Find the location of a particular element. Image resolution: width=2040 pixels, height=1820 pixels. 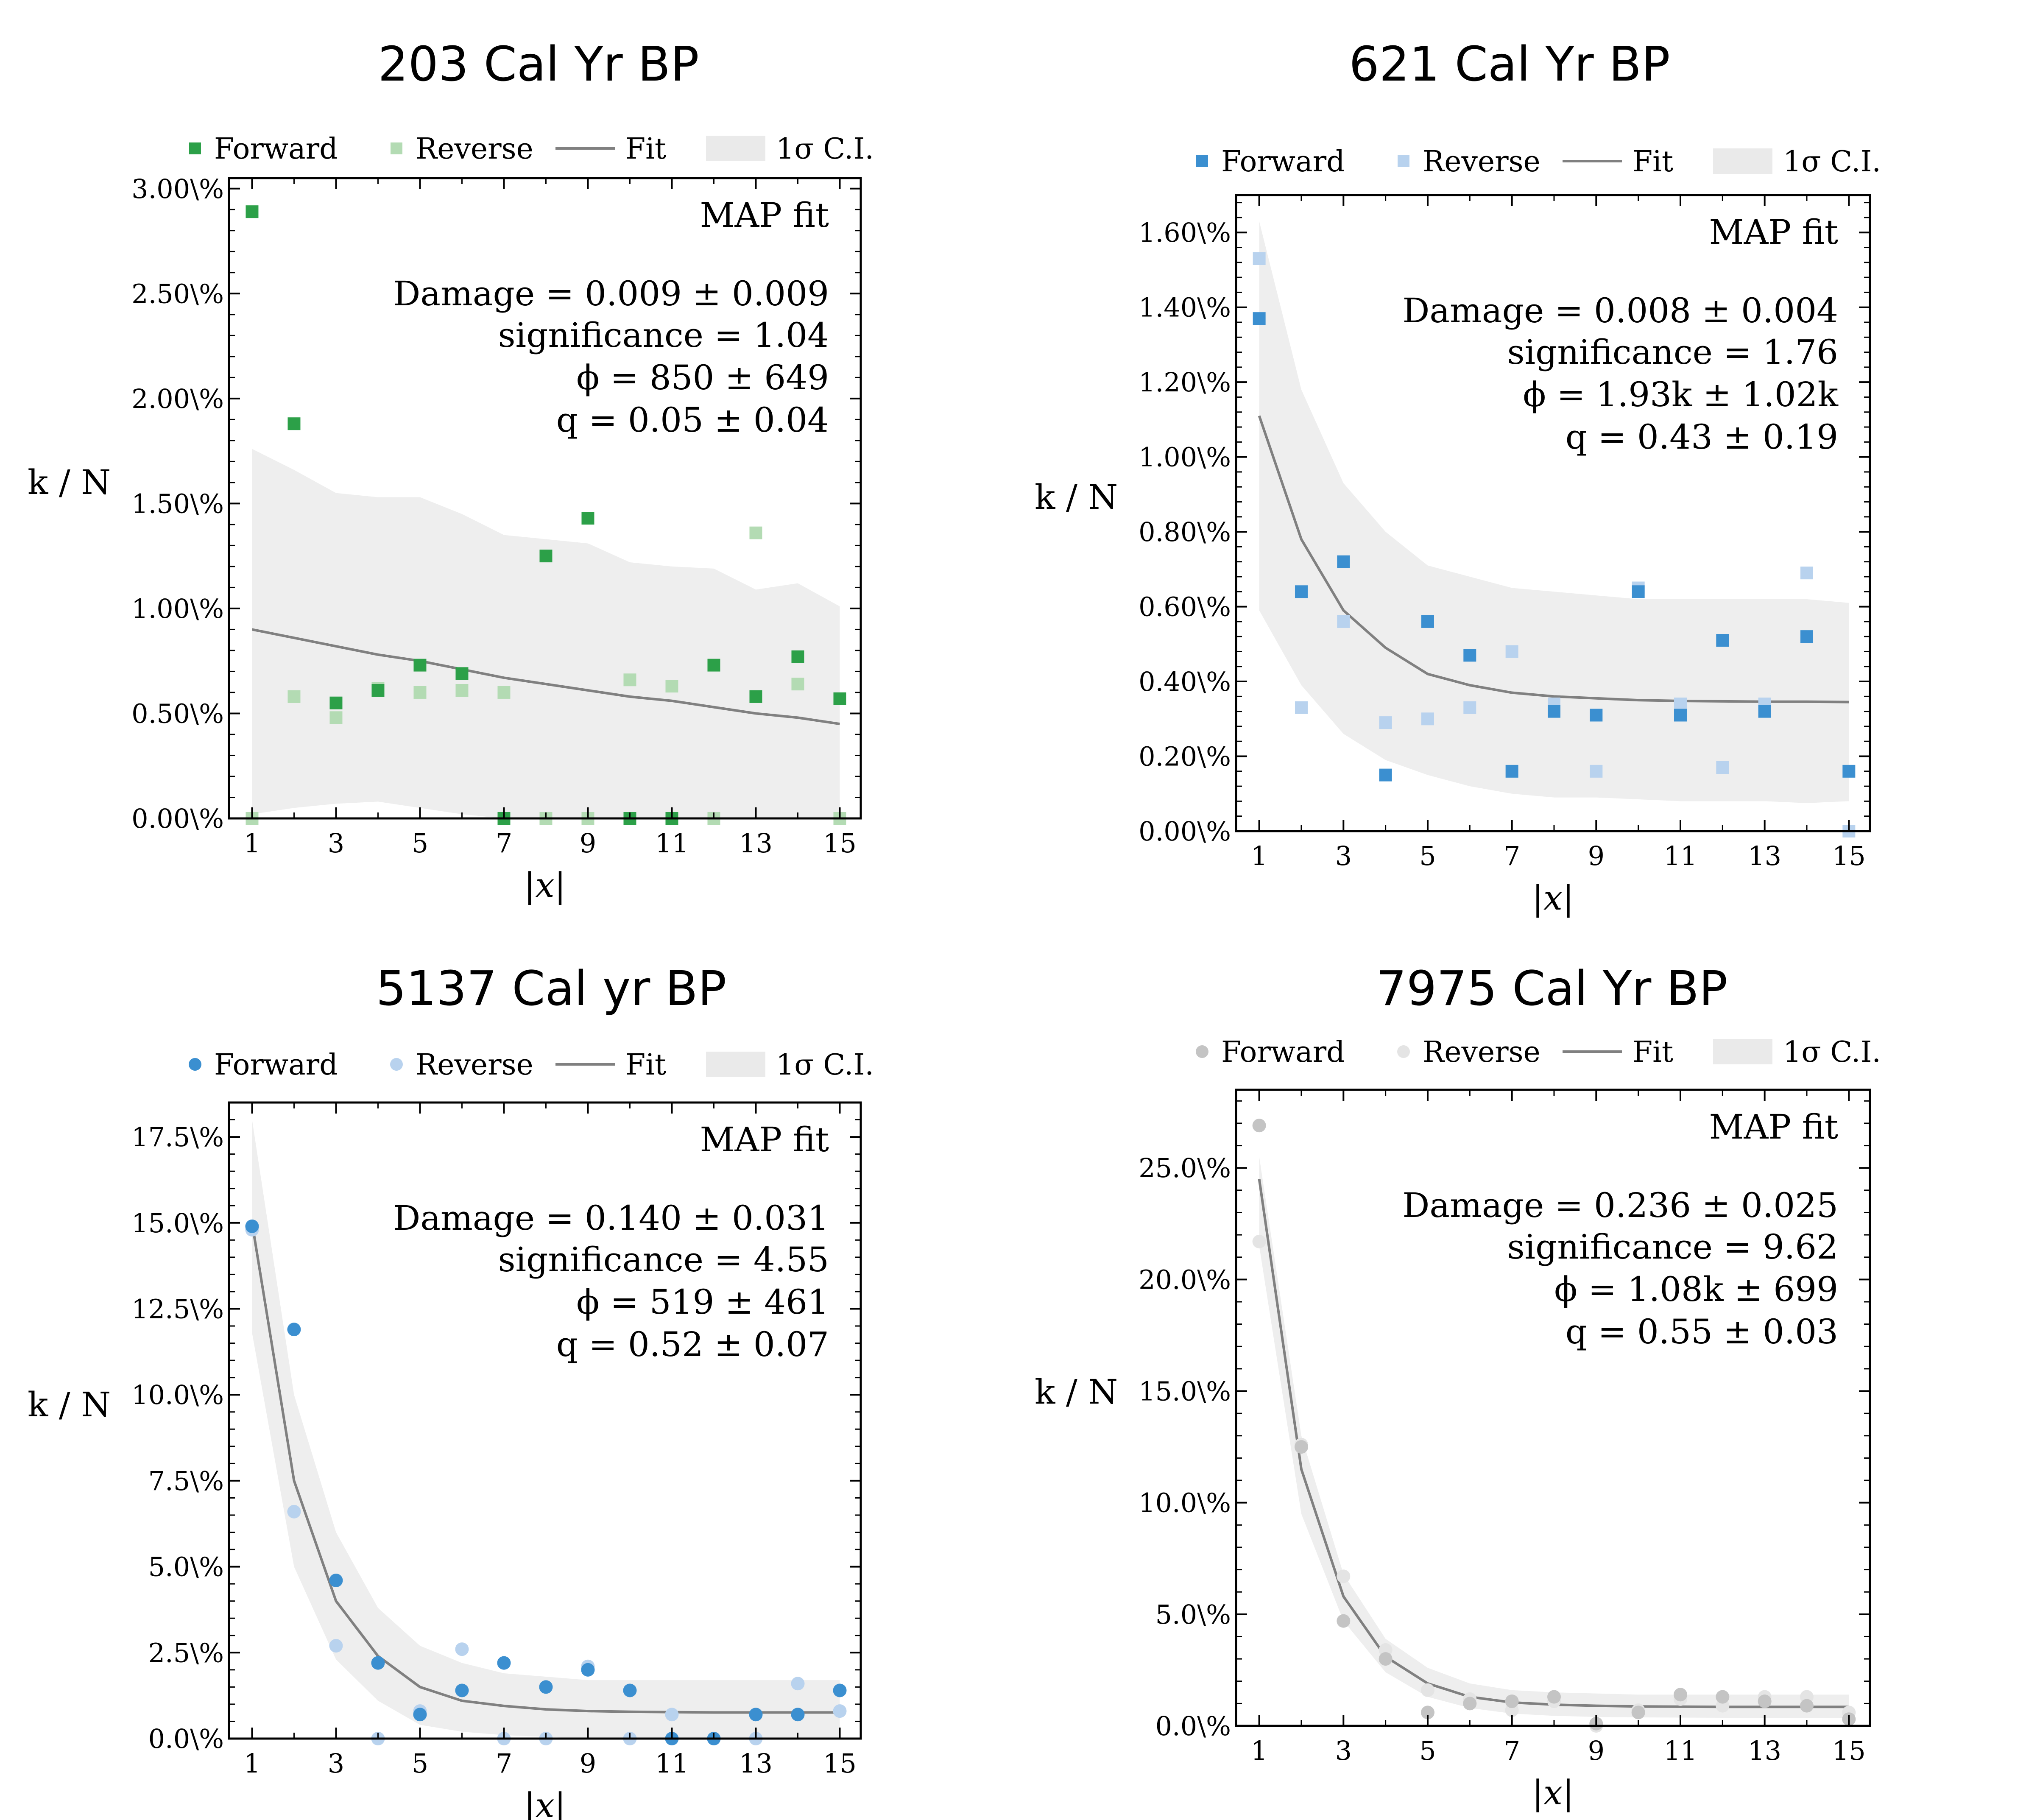

y-tick-label: 0.0\% is located at coordinates (186, 1738).